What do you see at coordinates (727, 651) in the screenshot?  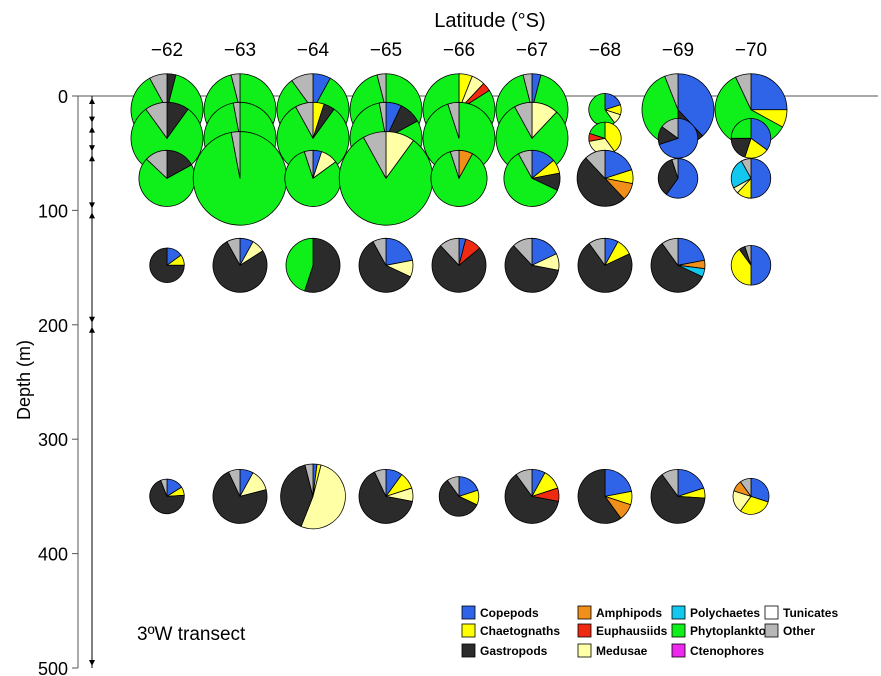 I see `legend-label-ctenophores: Ctenophores` at bounding box center [727, 651].